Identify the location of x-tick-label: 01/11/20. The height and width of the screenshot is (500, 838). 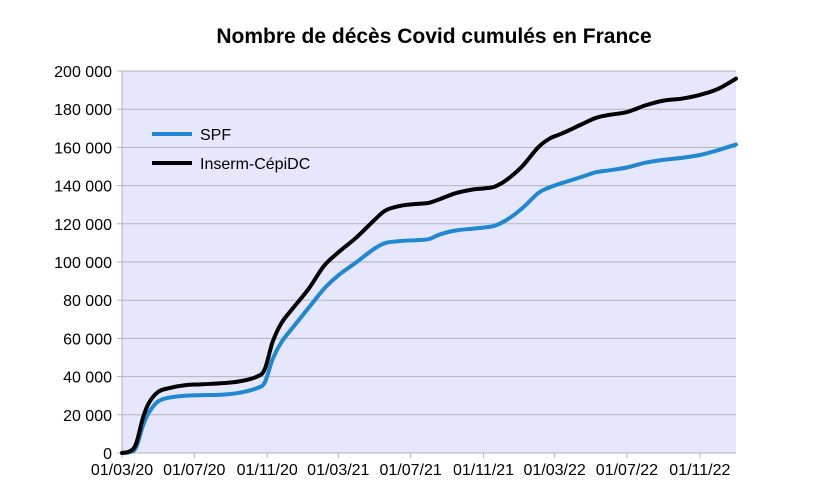
(267, 470).